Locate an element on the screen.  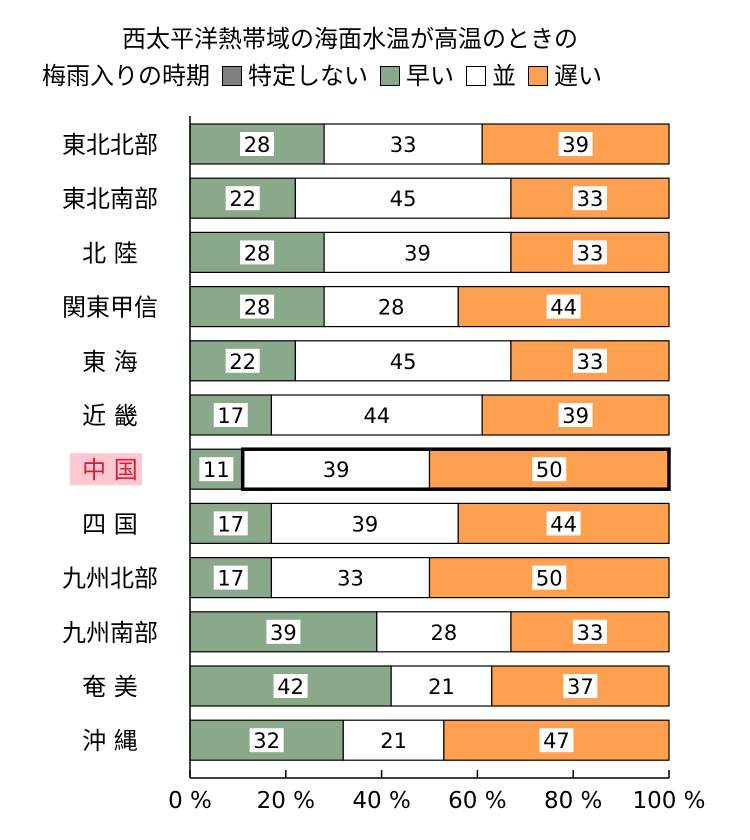
data-label-normal-10: 21 is located at coordinates (441, 687).